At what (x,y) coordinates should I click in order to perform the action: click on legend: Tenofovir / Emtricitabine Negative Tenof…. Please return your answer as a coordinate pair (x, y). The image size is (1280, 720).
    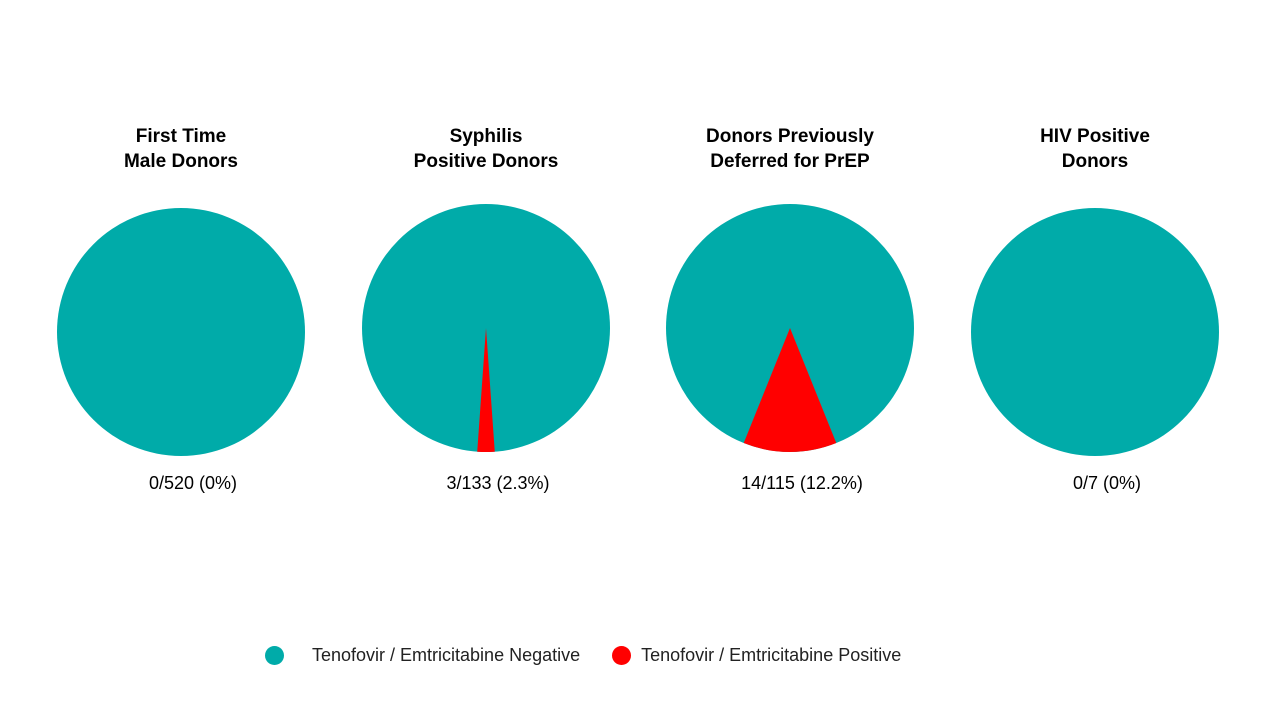
    Looking at the image, I should click on (583, 655).